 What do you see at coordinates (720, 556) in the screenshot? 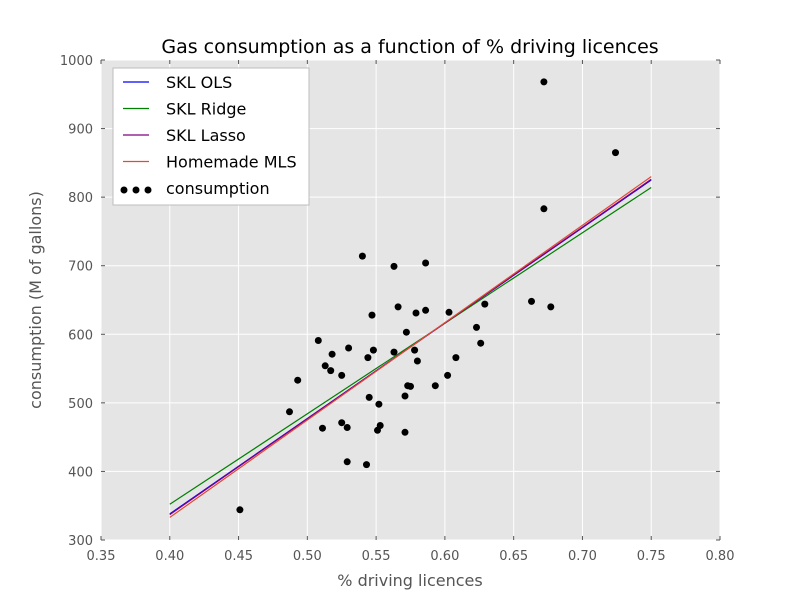
I see `x-tick-label: 0.80` at bounding box center [720, 556].